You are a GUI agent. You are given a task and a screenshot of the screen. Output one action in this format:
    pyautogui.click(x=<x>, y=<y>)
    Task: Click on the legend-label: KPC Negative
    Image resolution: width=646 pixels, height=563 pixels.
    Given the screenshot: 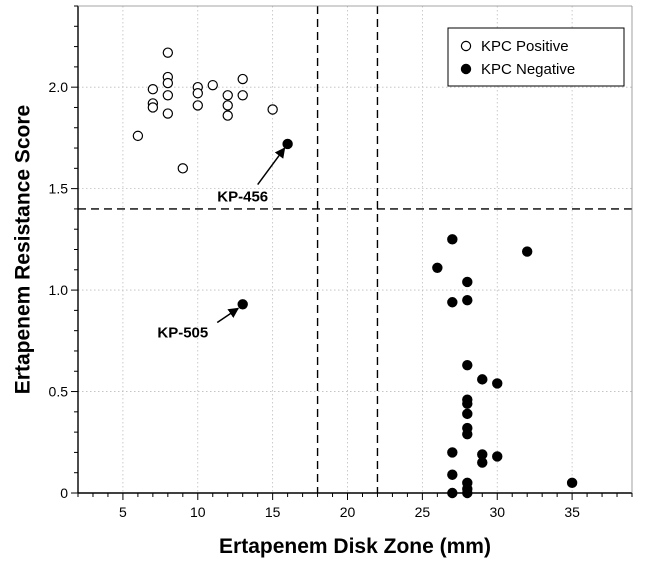 What is the action you would take?
    pyautogui.click(x=528, y=69)
    